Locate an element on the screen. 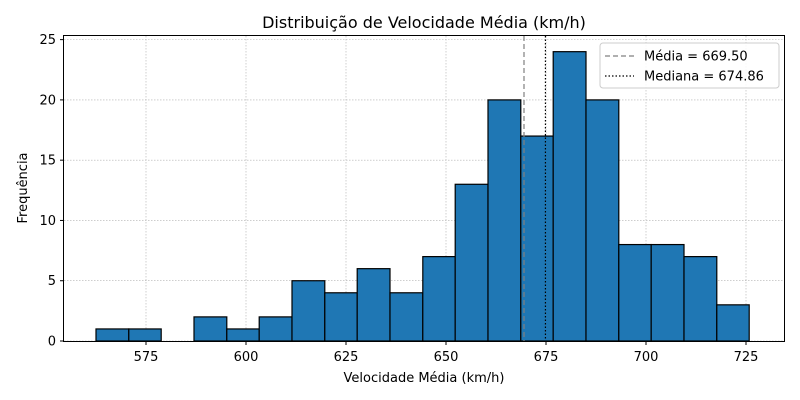  y-tick-label: 0 is located at coordinates (52, 342).